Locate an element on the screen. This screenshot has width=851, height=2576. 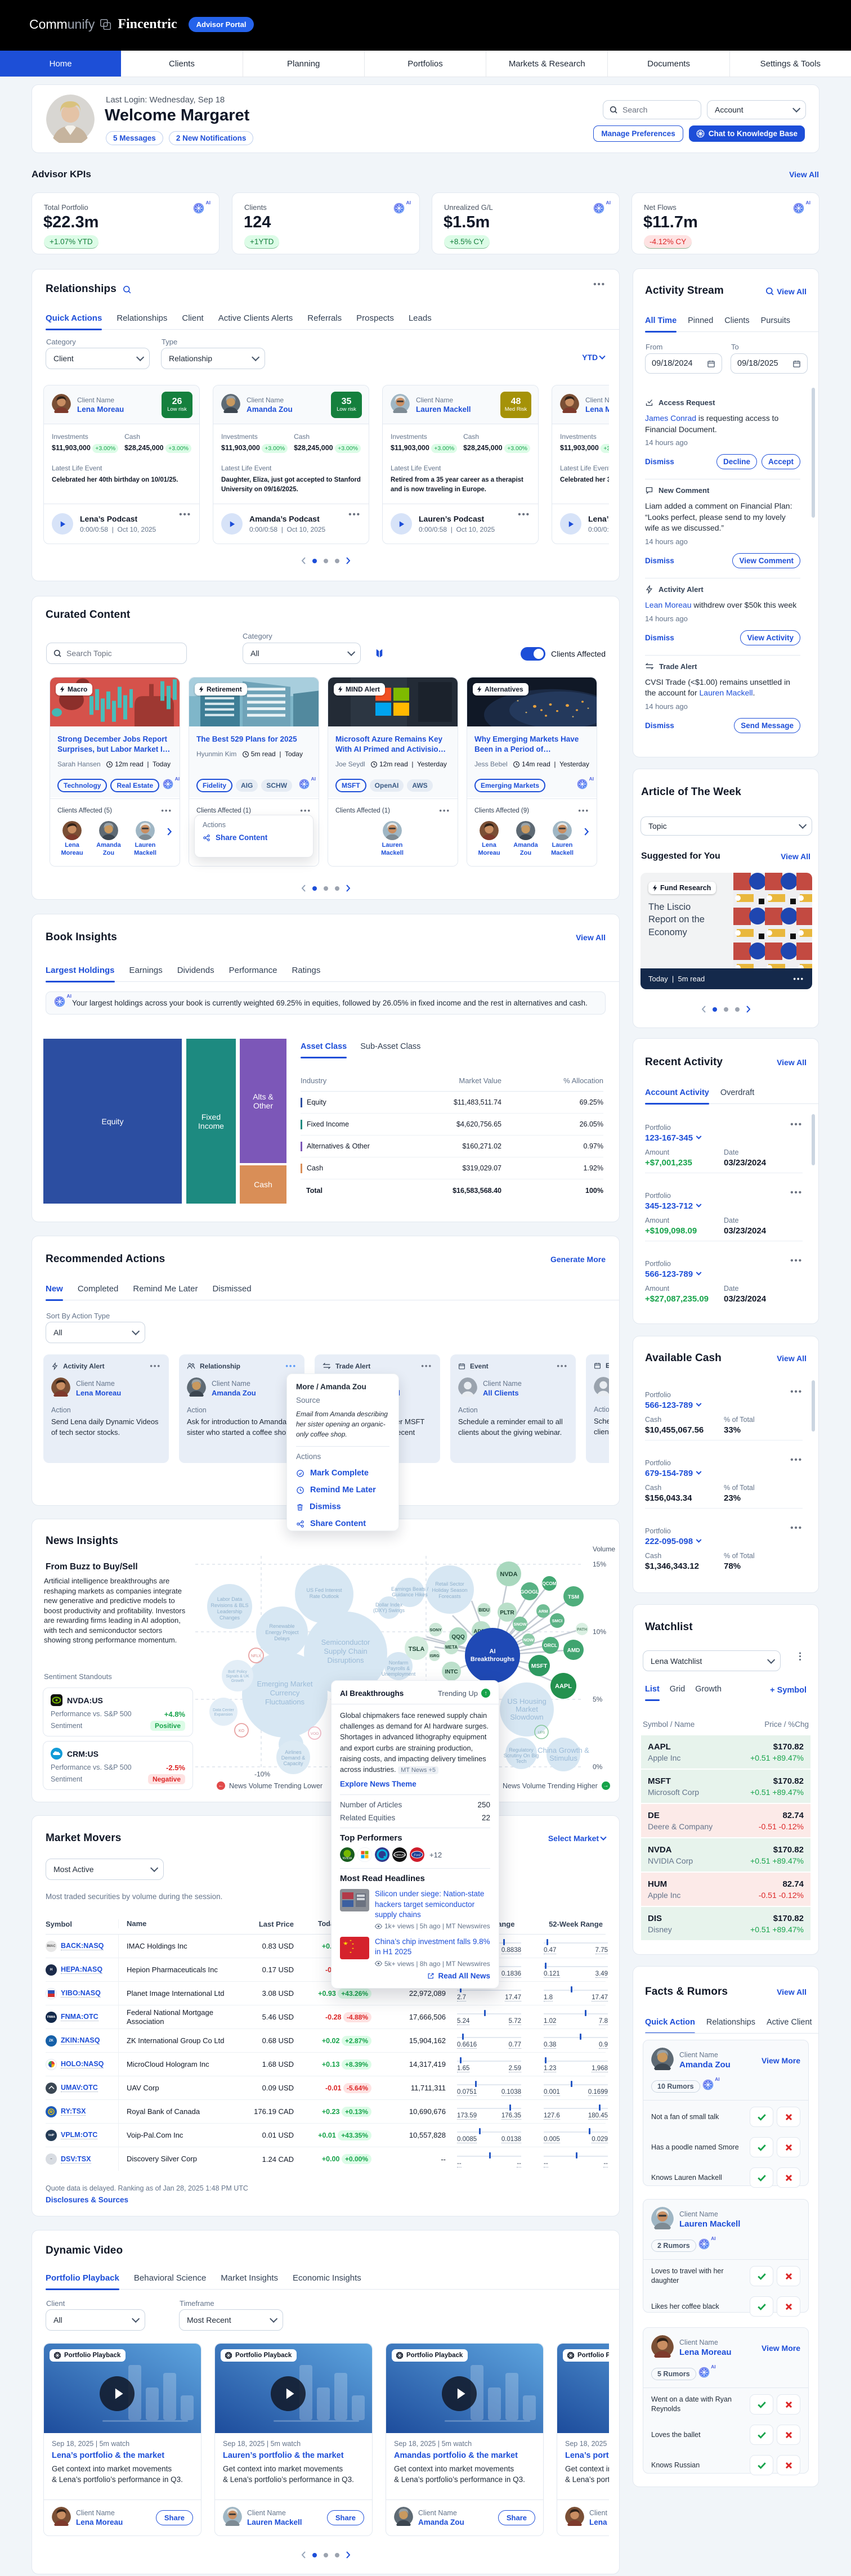
svg-text: ORCL is located at coordinates (550, 1645).